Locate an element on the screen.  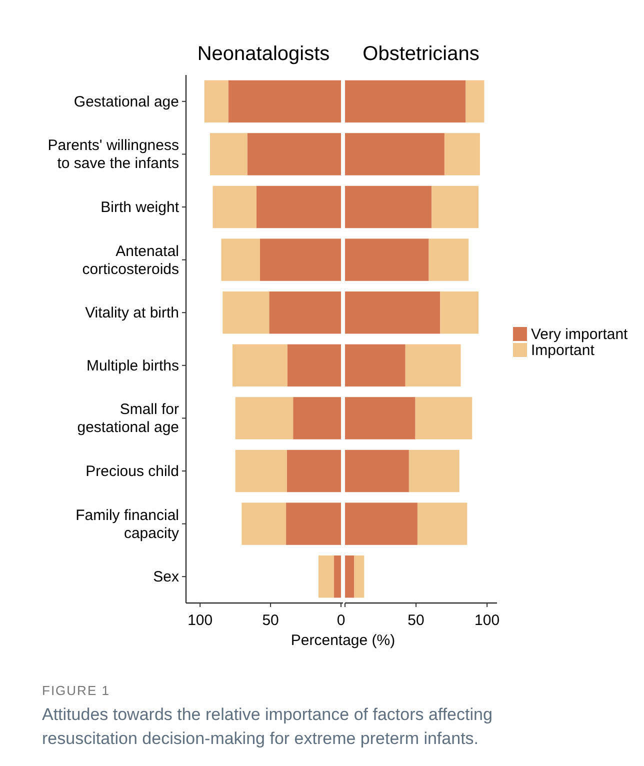
caption: FIGURE 1 is located at coordinates (76, 690).